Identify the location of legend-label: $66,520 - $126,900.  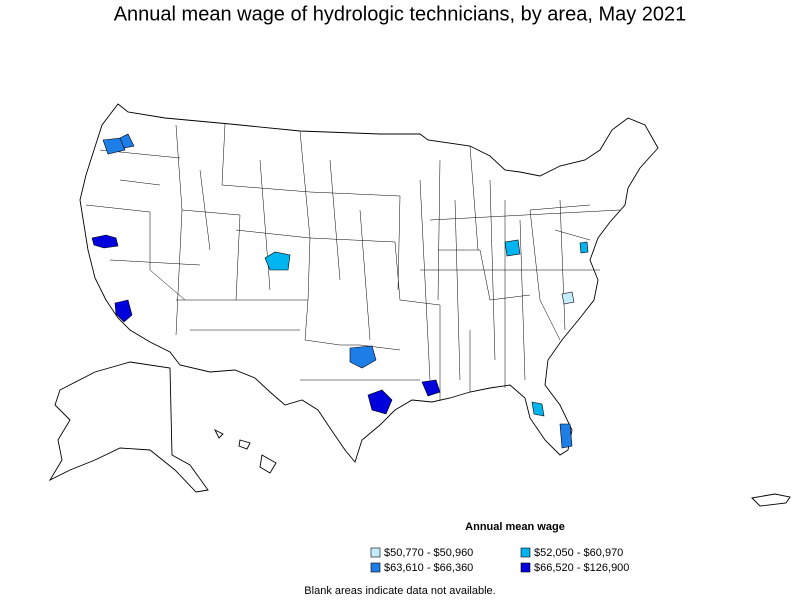
(581, 568).